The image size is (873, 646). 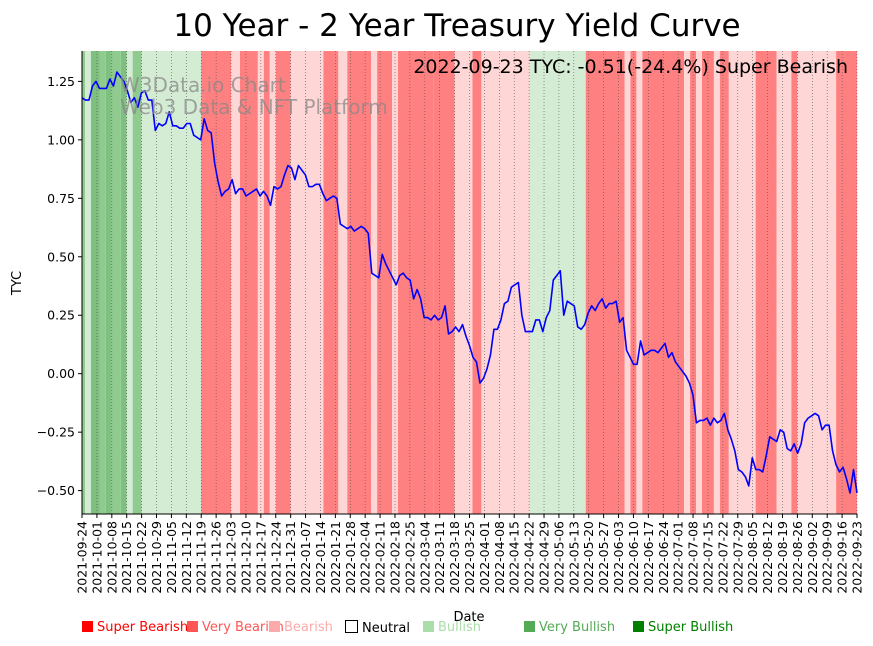 I want to click on legend-item-very-bullish: Very Bullish, so click(x=569, y=627).